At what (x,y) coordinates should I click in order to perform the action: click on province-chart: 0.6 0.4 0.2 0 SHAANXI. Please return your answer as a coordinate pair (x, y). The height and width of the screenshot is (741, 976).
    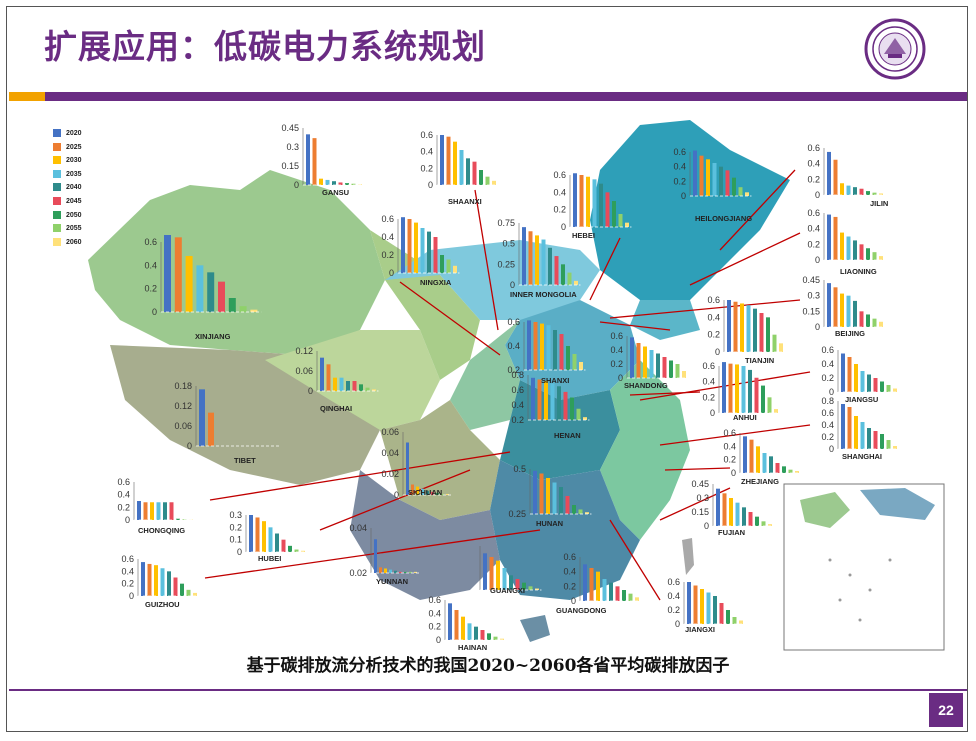
    Looking at the image, I should click on (459, 168).